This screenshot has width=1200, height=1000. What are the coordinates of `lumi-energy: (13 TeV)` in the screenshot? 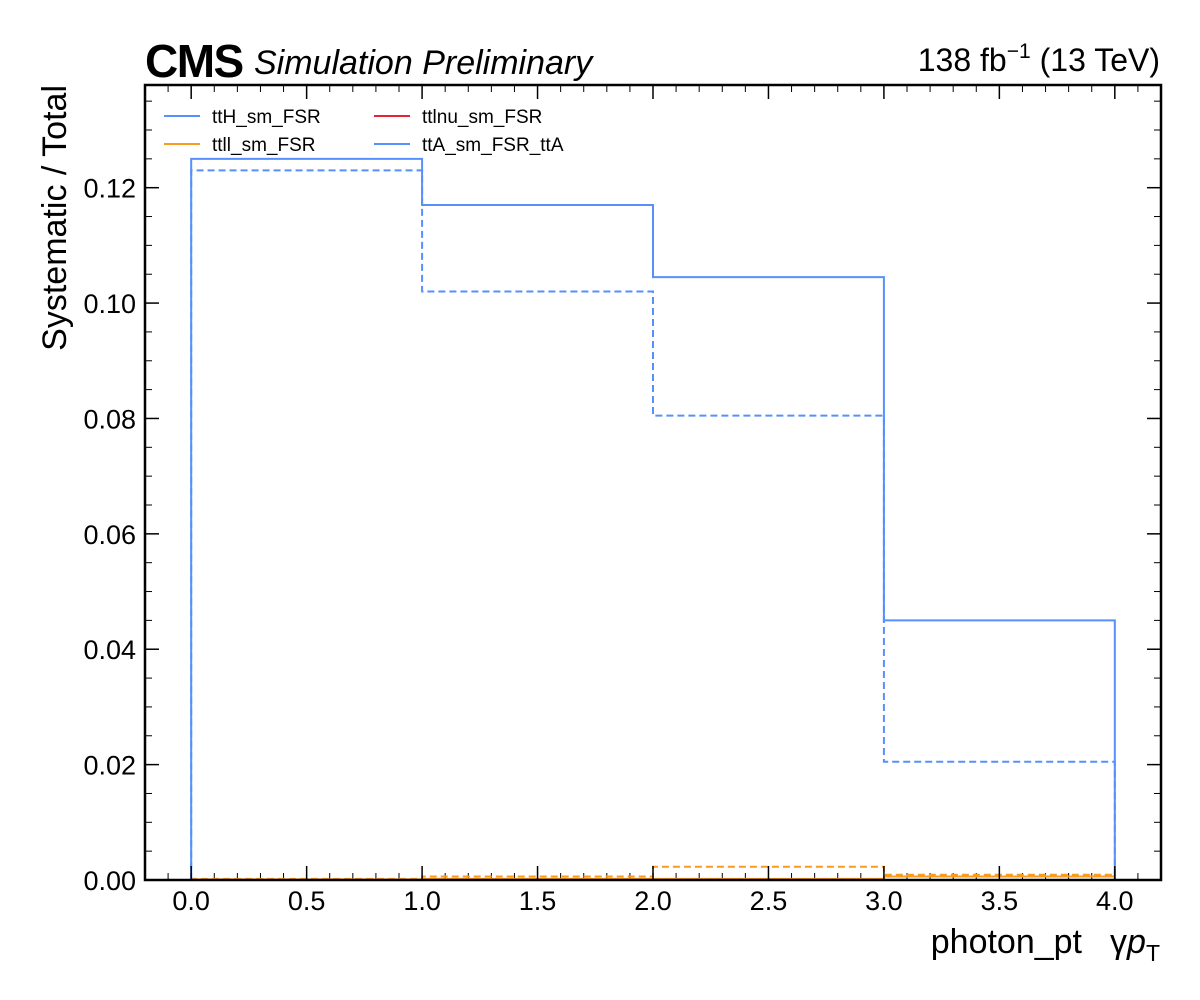 It's located at (1100, 60).